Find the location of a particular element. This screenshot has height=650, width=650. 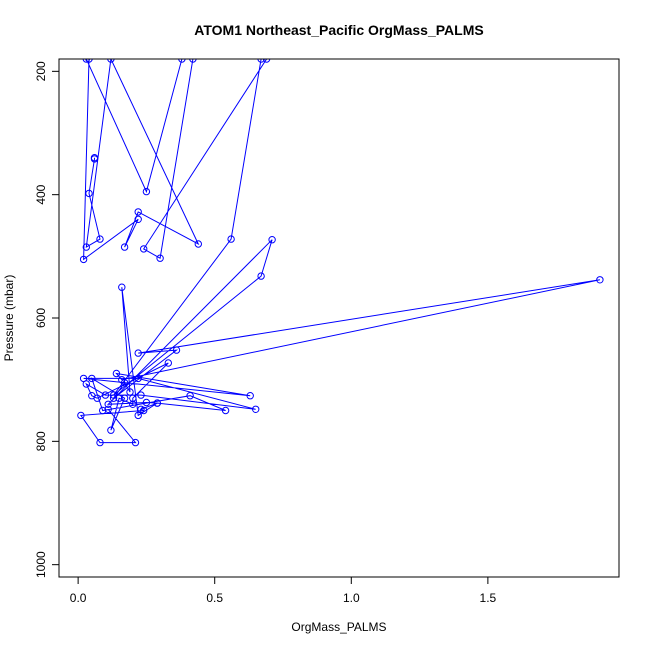

y-tick-label: 600 is located at coordinates (41, 318).